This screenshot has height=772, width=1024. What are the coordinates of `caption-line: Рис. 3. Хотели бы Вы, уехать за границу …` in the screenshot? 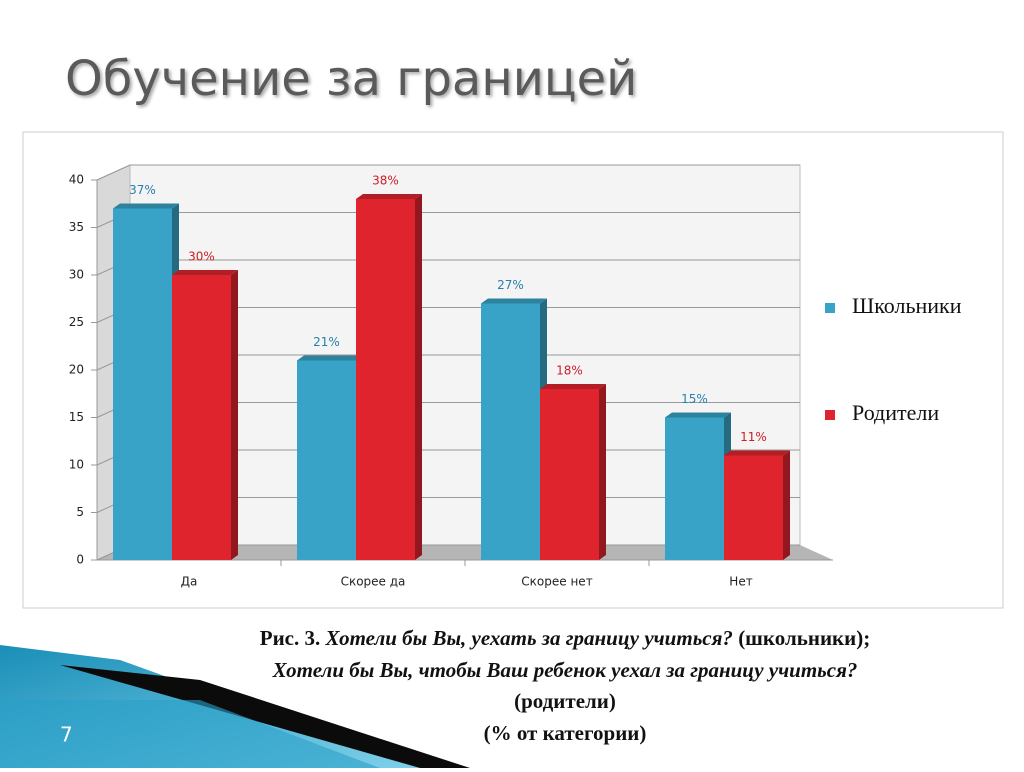 It's located at (565, 638).